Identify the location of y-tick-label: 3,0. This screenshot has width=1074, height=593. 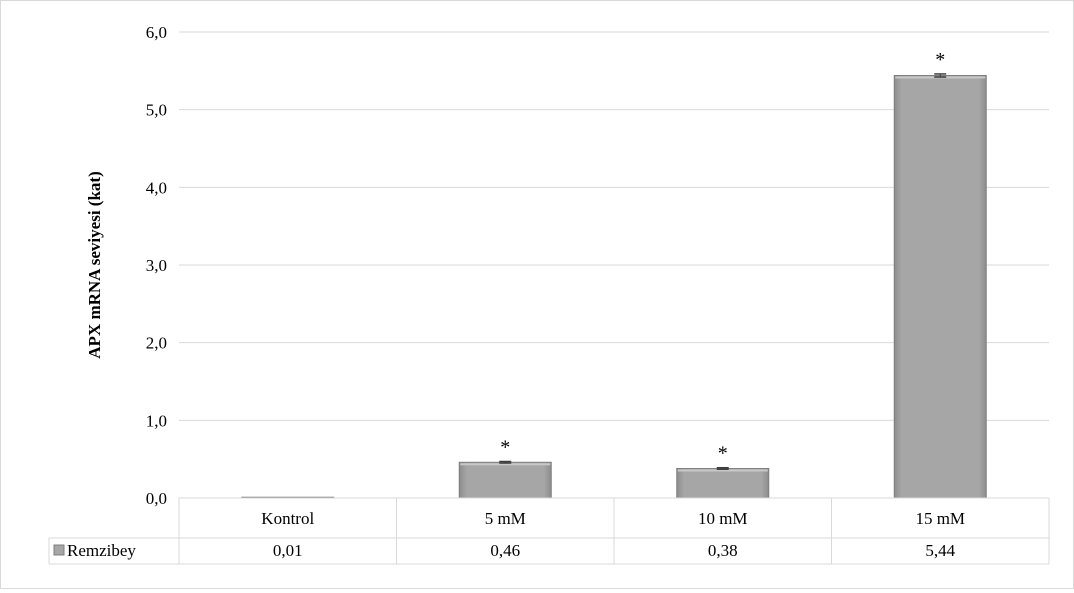
(156, 265).